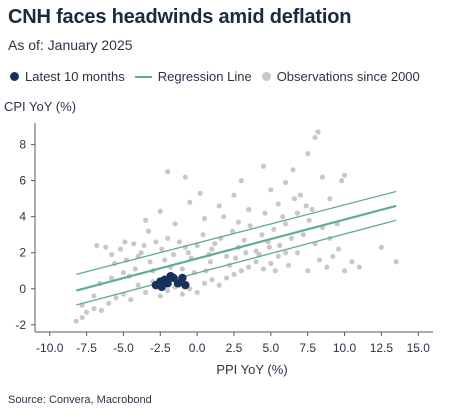  Describe the element at coordinates (22, 145) in the screenshot. I see `y-tick-label: 8` at that location.